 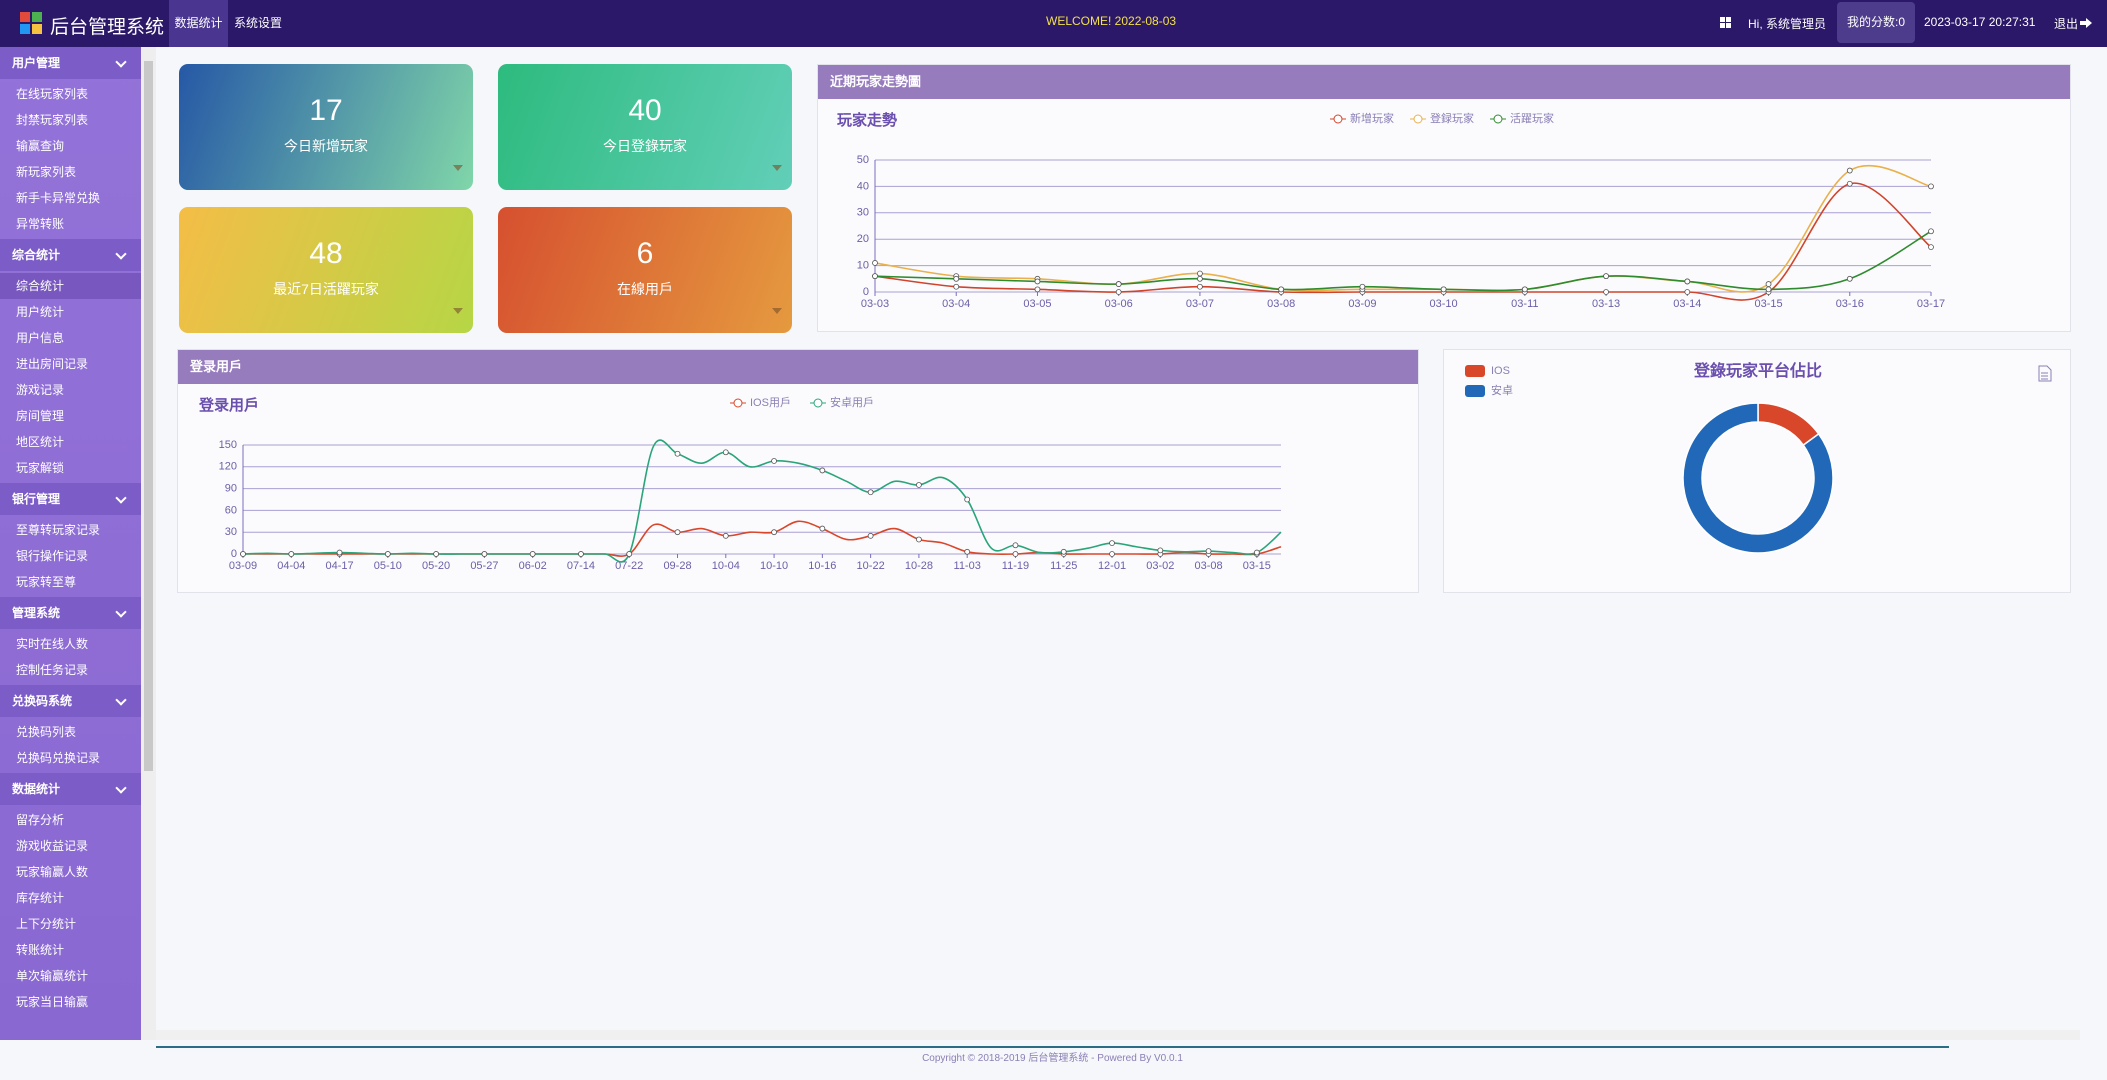 What do you see at coordinates (1876, 22) in the screenshot?
I see `score-button: 我的分数:0` at bounding box center [1876, 22].